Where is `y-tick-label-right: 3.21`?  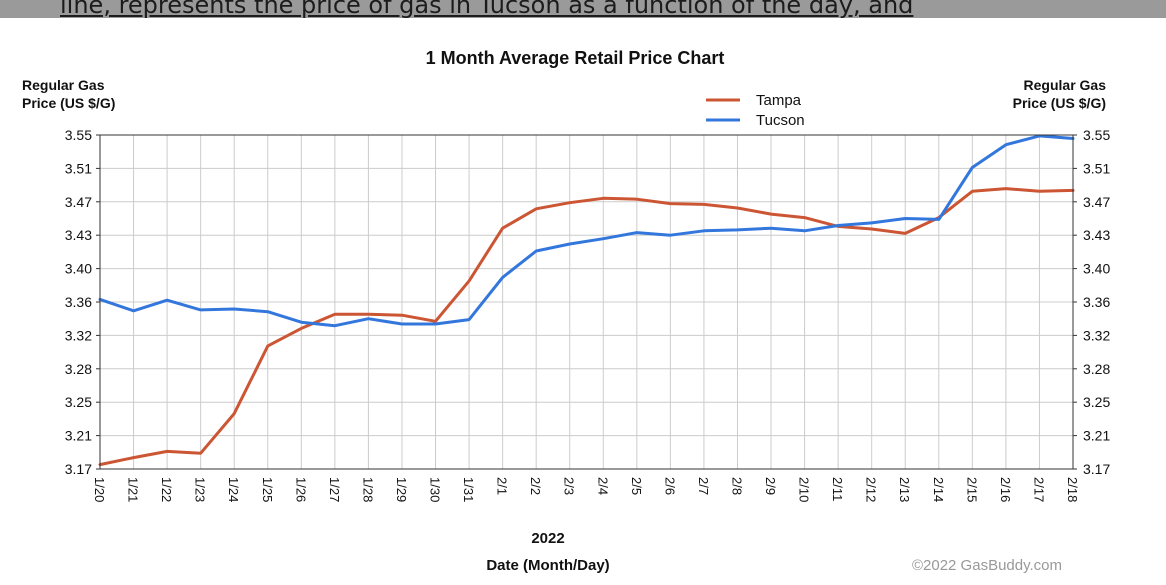
y-tick-label-right: 3.21 is located at coordinates (1096, 436).